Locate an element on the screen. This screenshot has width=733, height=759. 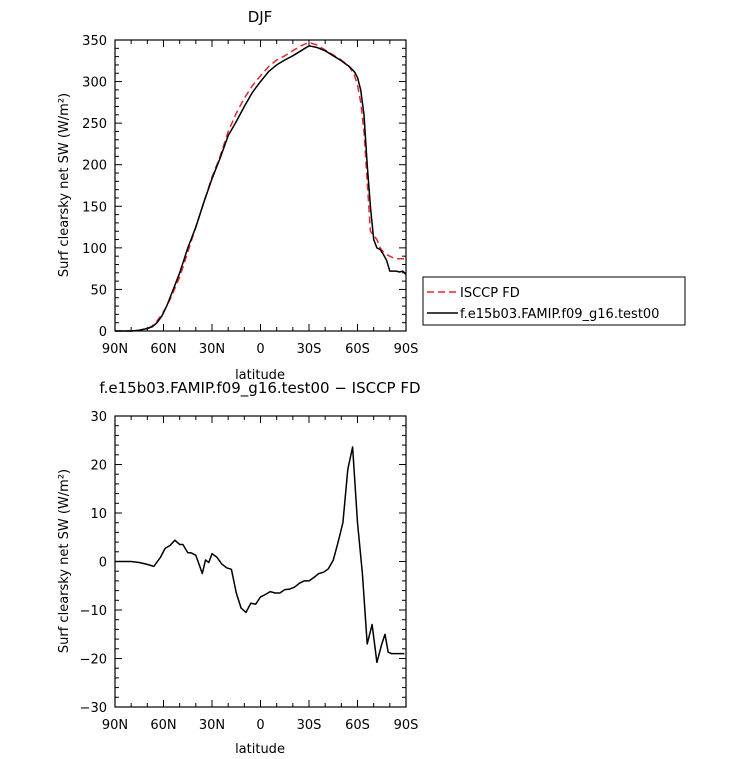
top-y-axis-label: Surf clearsky net SW (W/m²) is located at coordinates (64, 185).